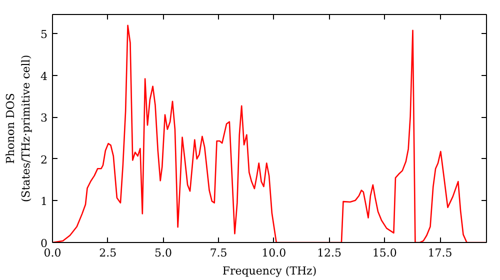 This screenshot has height=280, width=500. Describe the element at coordinates (440, 253) in the screenshot. I see `x-tick-label: 17.5` at that location.